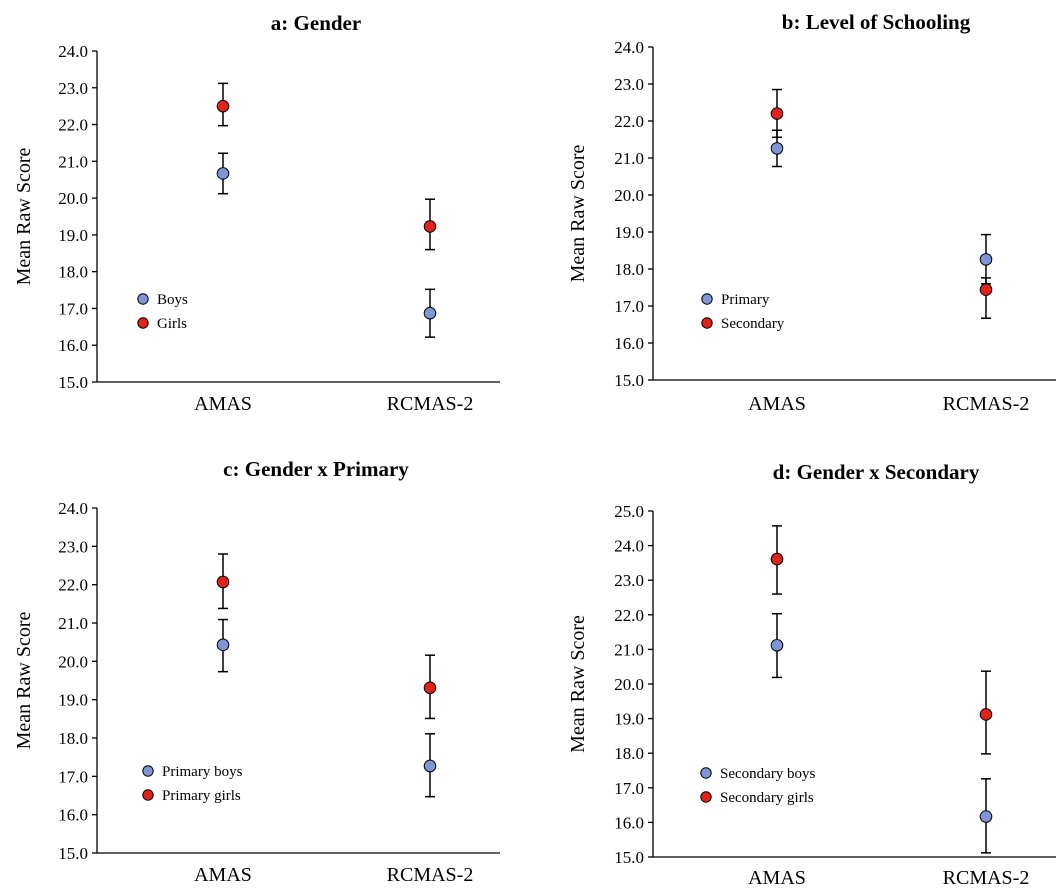  What do you see at coordinates (876, 472) in the screenshot?
I see `panel-title: d: Gender x Secondary` at bounding box center [876, 472].